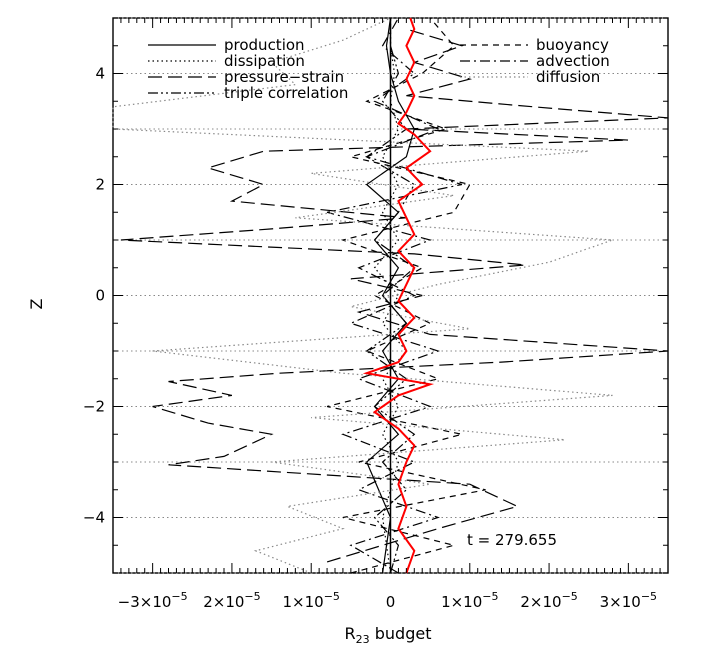 Image resolution: width=722 pixels, height=649 pixels. I want to click on x-axis-label-subscript: 23, so click(363, 639).